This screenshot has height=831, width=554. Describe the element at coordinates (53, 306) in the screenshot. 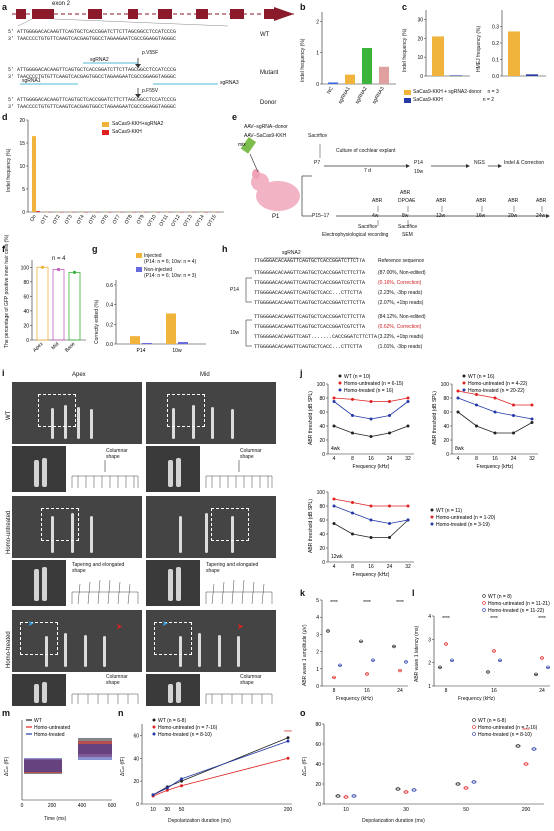

I see `f-chart: 0 20 40 60 80 100 Apex Mid Base` at that location.